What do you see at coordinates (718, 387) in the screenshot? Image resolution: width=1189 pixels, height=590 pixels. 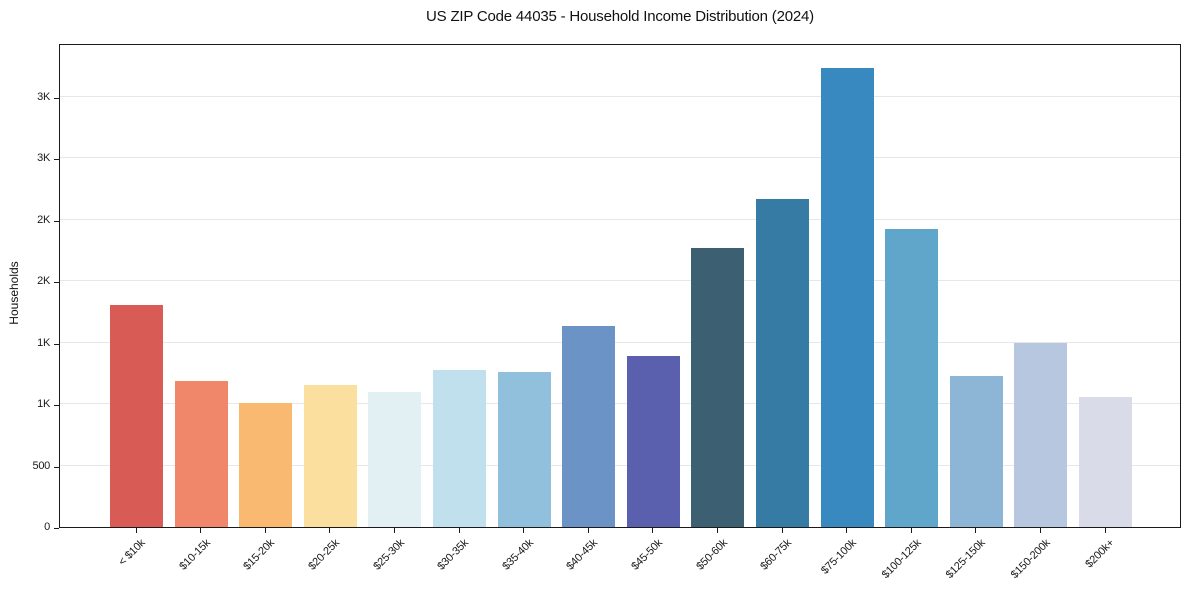 I see `bar-$50-60k` at bounding box center [718, 387].